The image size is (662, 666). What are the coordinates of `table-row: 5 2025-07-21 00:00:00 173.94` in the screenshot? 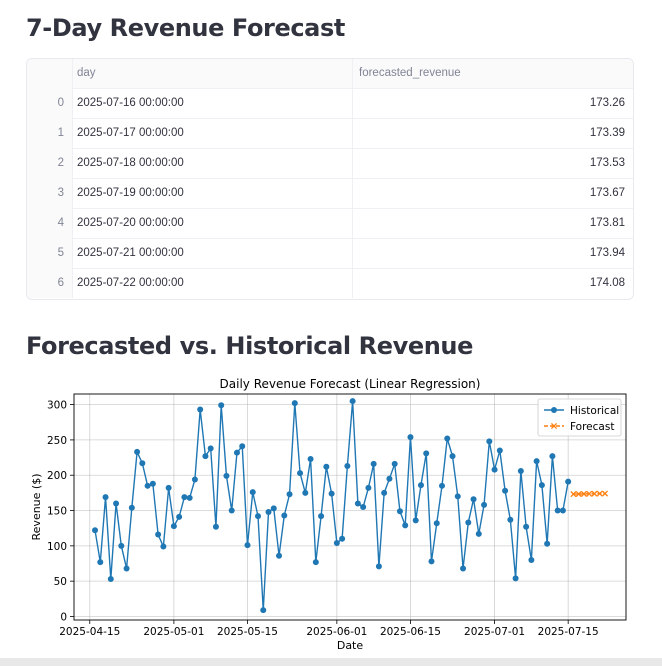 It's located at (330, 253).